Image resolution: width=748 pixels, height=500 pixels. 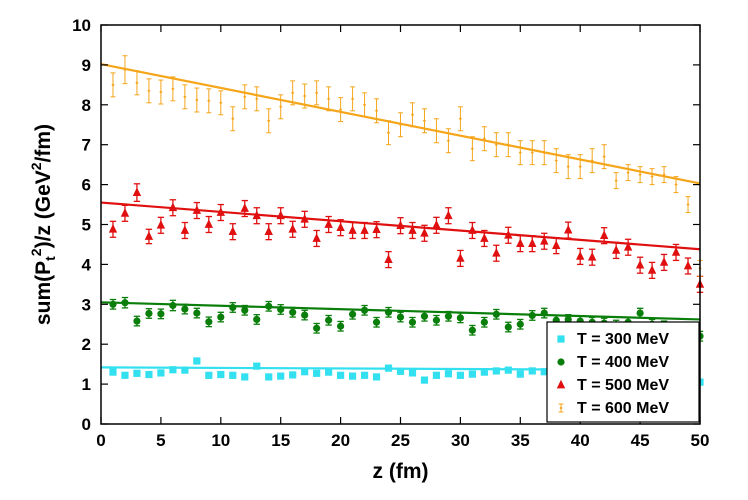 I want to click on y-axis-title-sup: 2, so click(x=36, y=252).